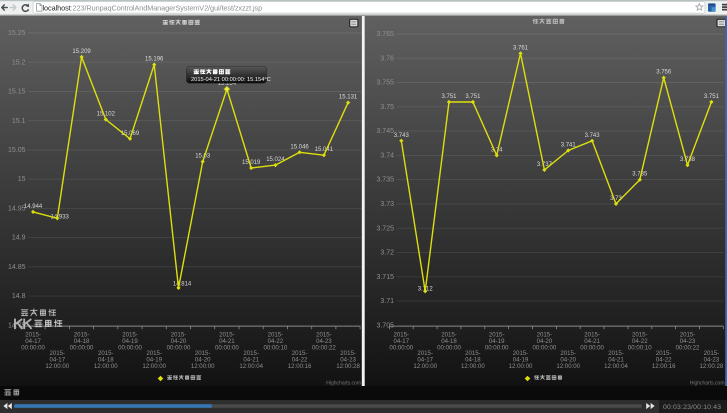 The width and height of the screenshot is (727, 413). I want to click on svg-text: 3.745, so click(385, 131).